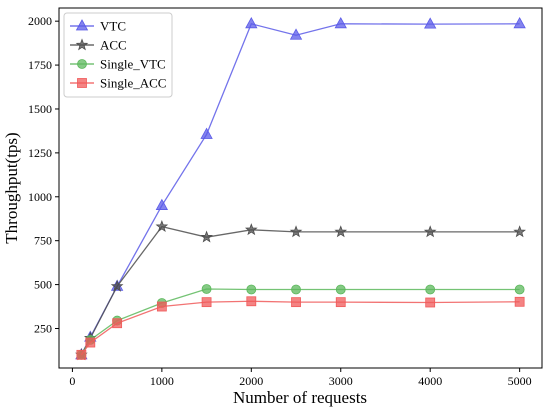 The height and width of the screenshot is (411, 550). Describe the element at coordinates (113, 45) in the screenshot. I see `legend-label-acc: ACC` at that location.